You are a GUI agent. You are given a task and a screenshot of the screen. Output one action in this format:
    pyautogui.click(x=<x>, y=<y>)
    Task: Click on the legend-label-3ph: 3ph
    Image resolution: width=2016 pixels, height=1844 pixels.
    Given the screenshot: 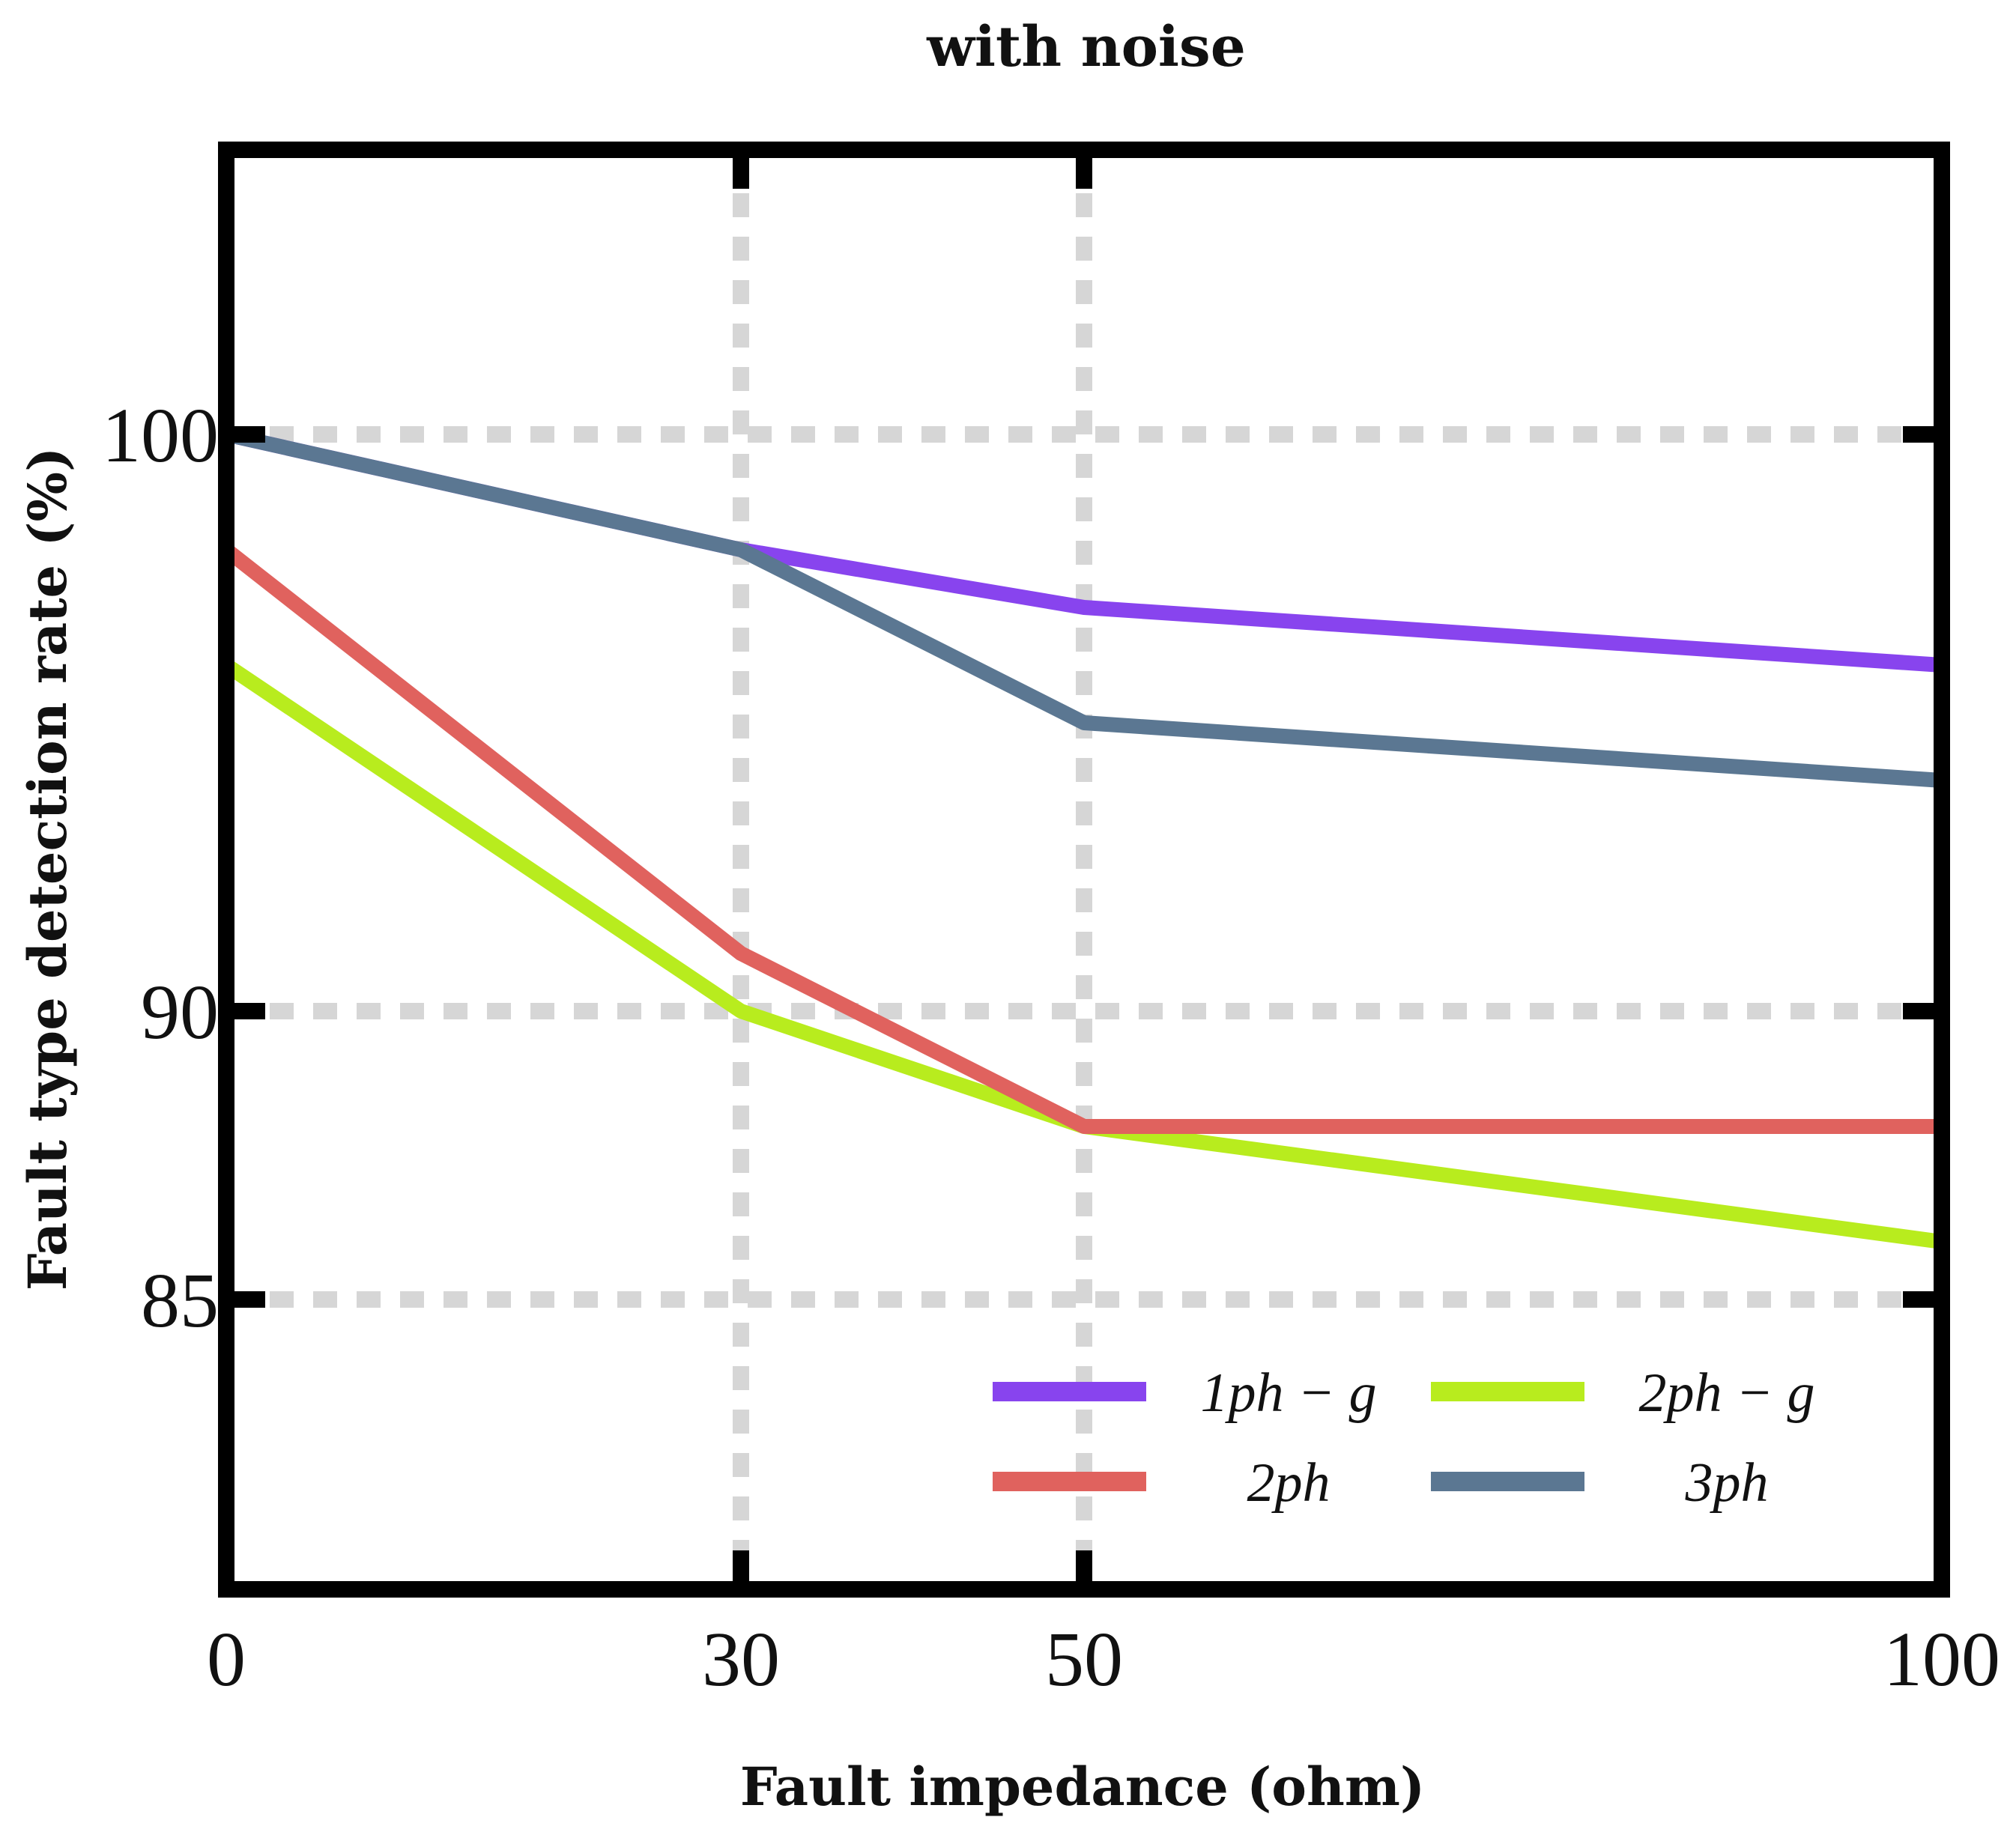 What is the action you would take?
    pyautogui.click(x=1727, y=1483)
    